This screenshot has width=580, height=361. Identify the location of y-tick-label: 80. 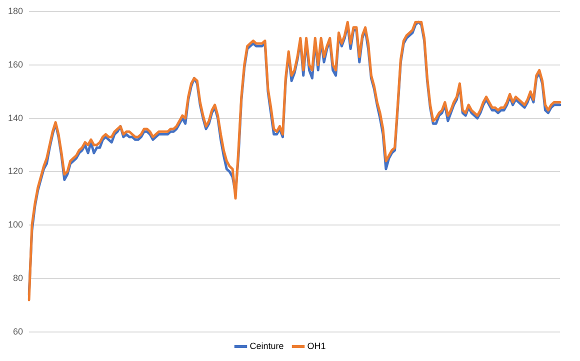
(18, 278).